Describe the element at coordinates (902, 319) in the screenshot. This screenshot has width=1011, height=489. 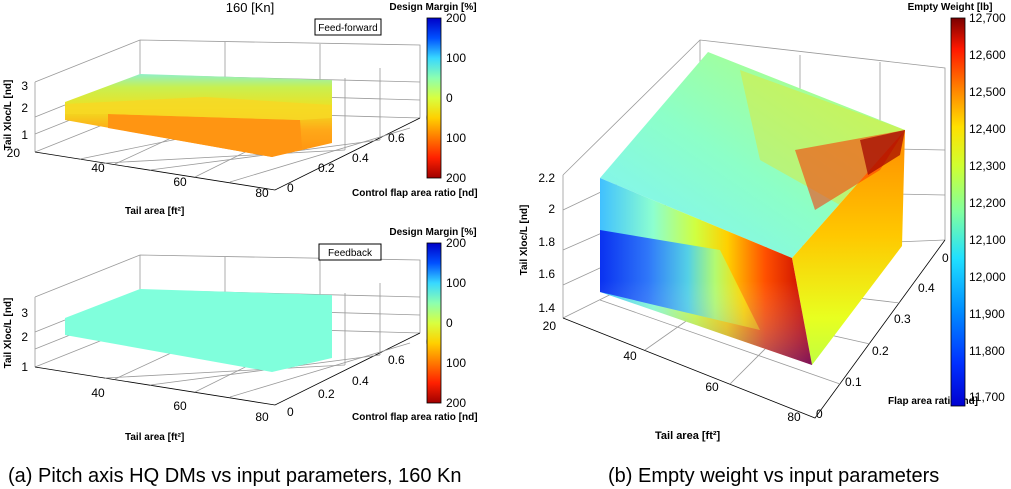
I see `y-tick: 0.3` at that location.